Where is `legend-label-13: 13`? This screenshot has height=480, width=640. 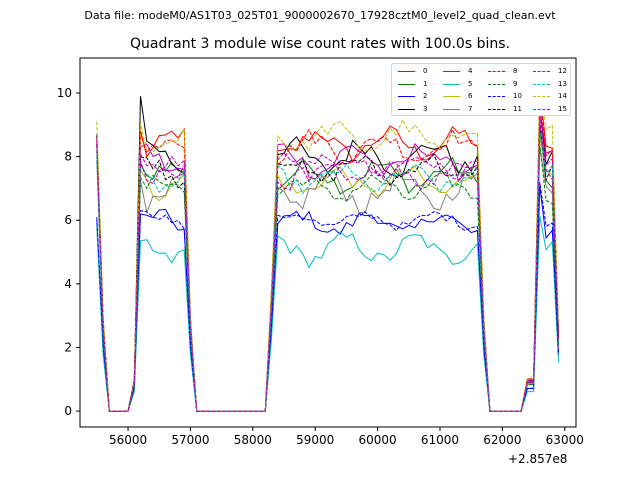
legend-label-13: 13 is located at coordinates (562, 83).